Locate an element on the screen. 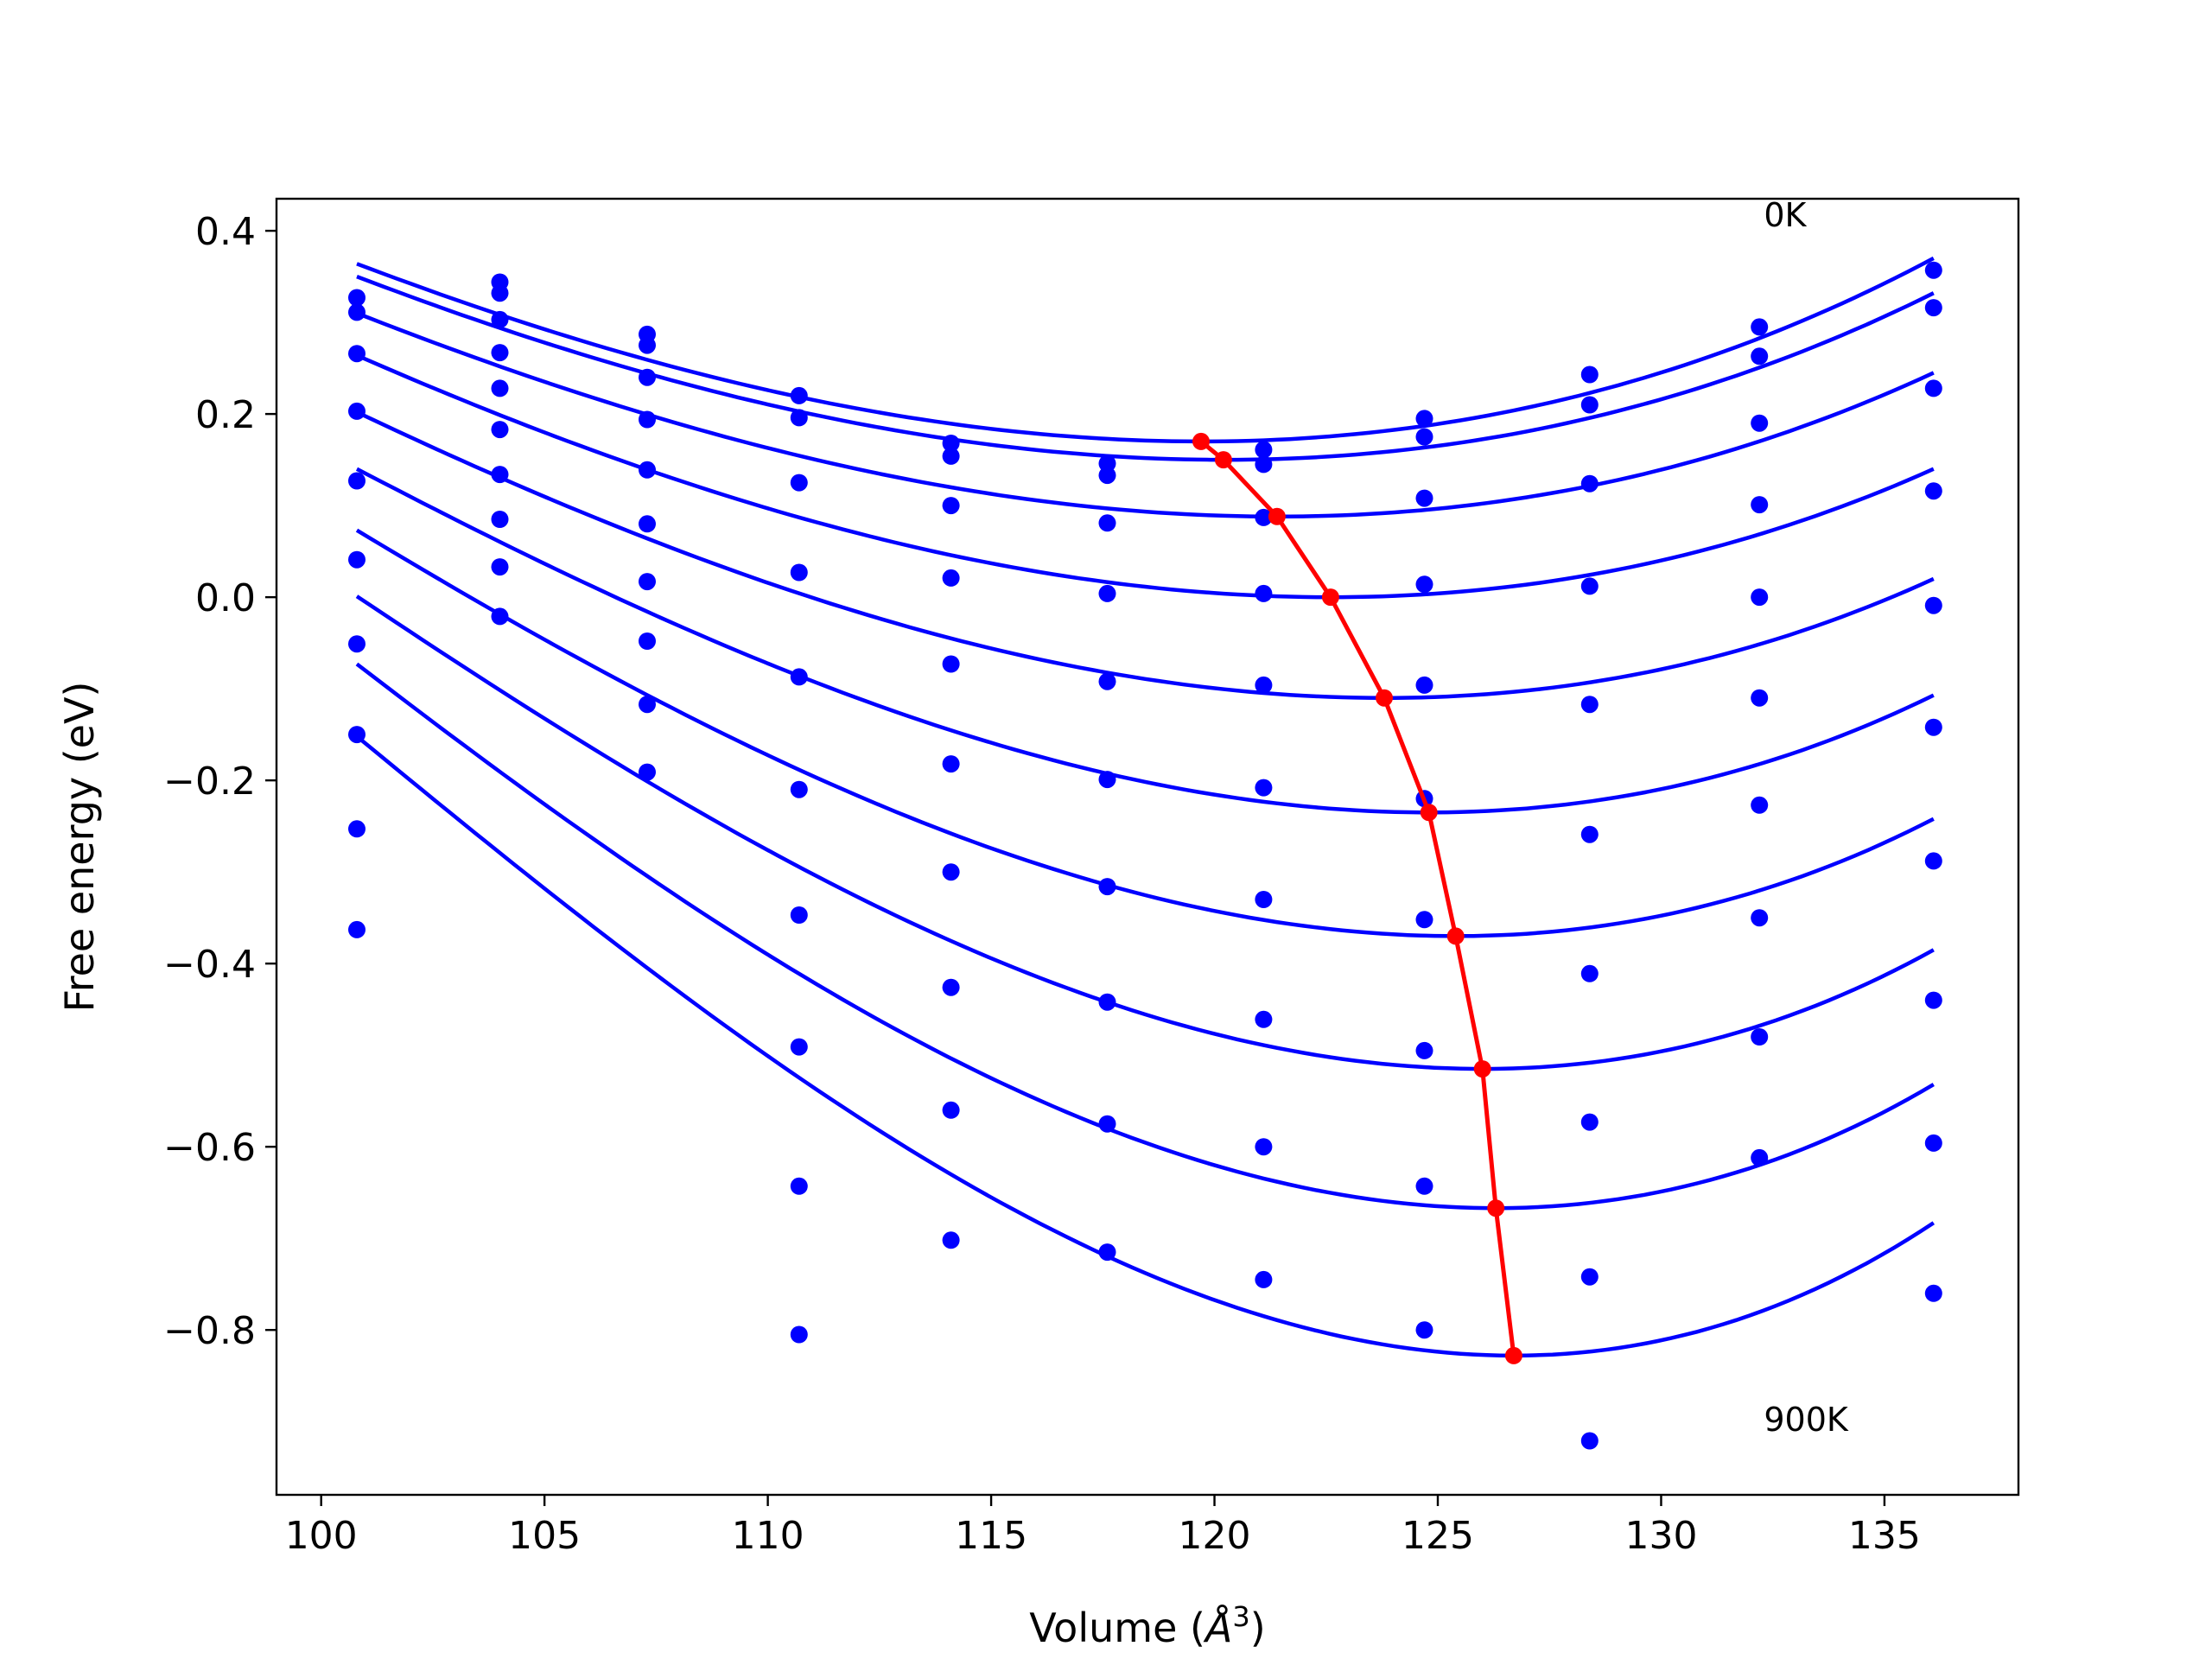  y-tick-label: 0.0 is located at coordinates (225, 598).